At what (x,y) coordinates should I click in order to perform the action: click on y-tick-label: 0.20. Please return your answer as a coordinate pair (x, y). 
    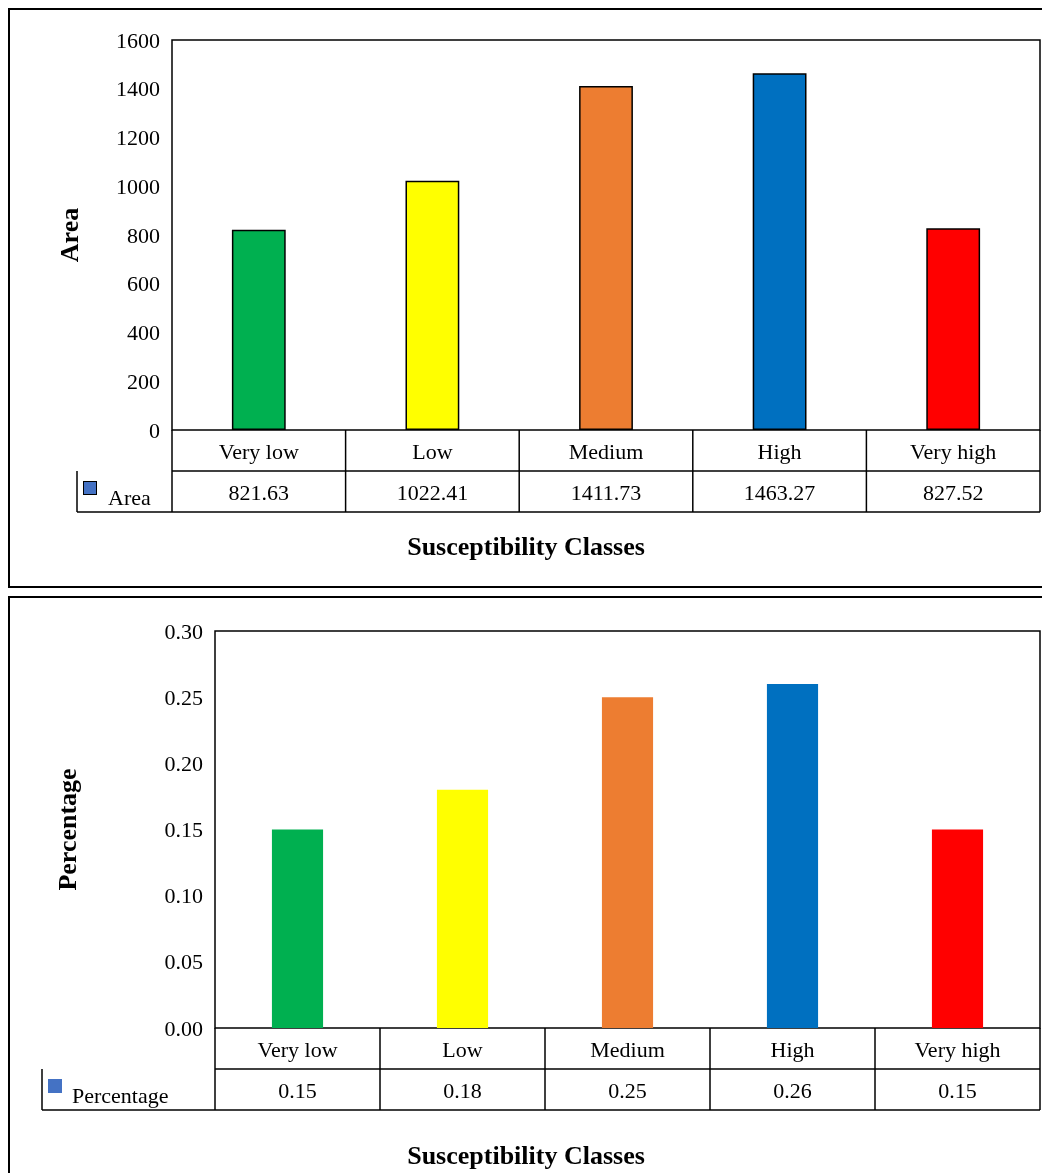
    Looking at the image, I should click on (183, 763).